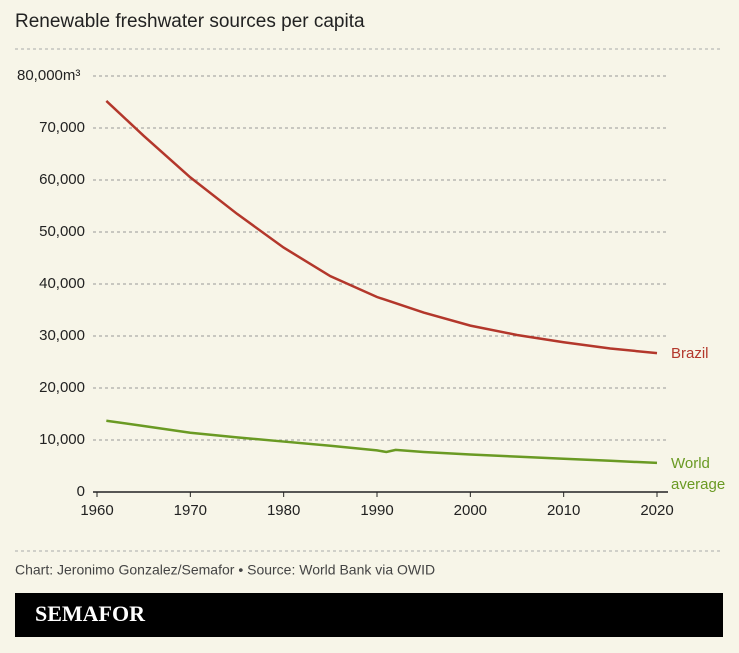  Describe the element at coordinates (62, 439) in the screenshot. I see `y-tick-label: 10,000` at that location.